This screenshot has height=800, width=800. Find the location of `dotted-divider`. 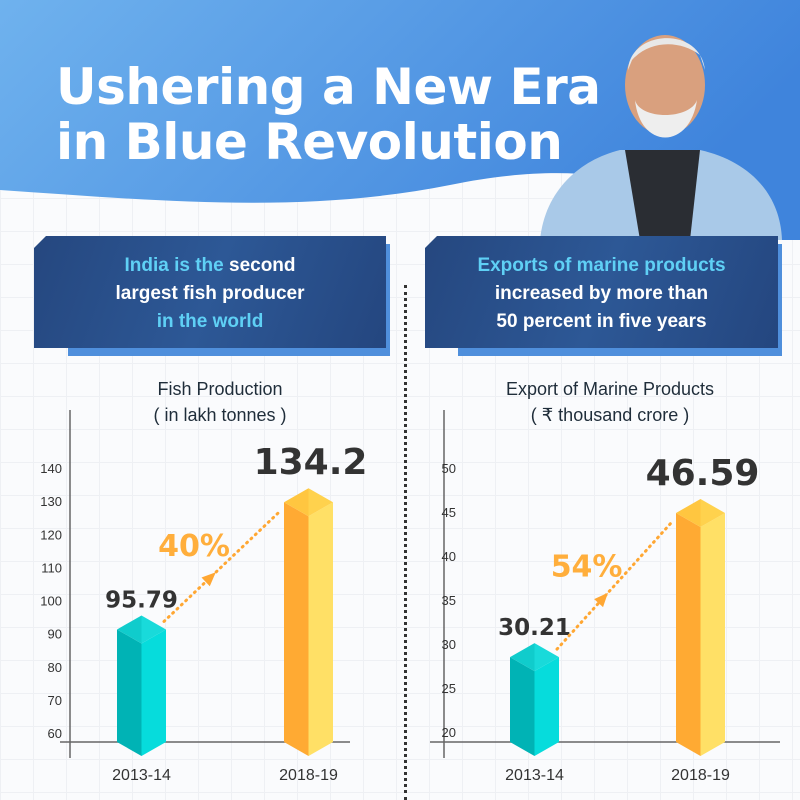

dotted-divider is located at coordinates (405, 542).